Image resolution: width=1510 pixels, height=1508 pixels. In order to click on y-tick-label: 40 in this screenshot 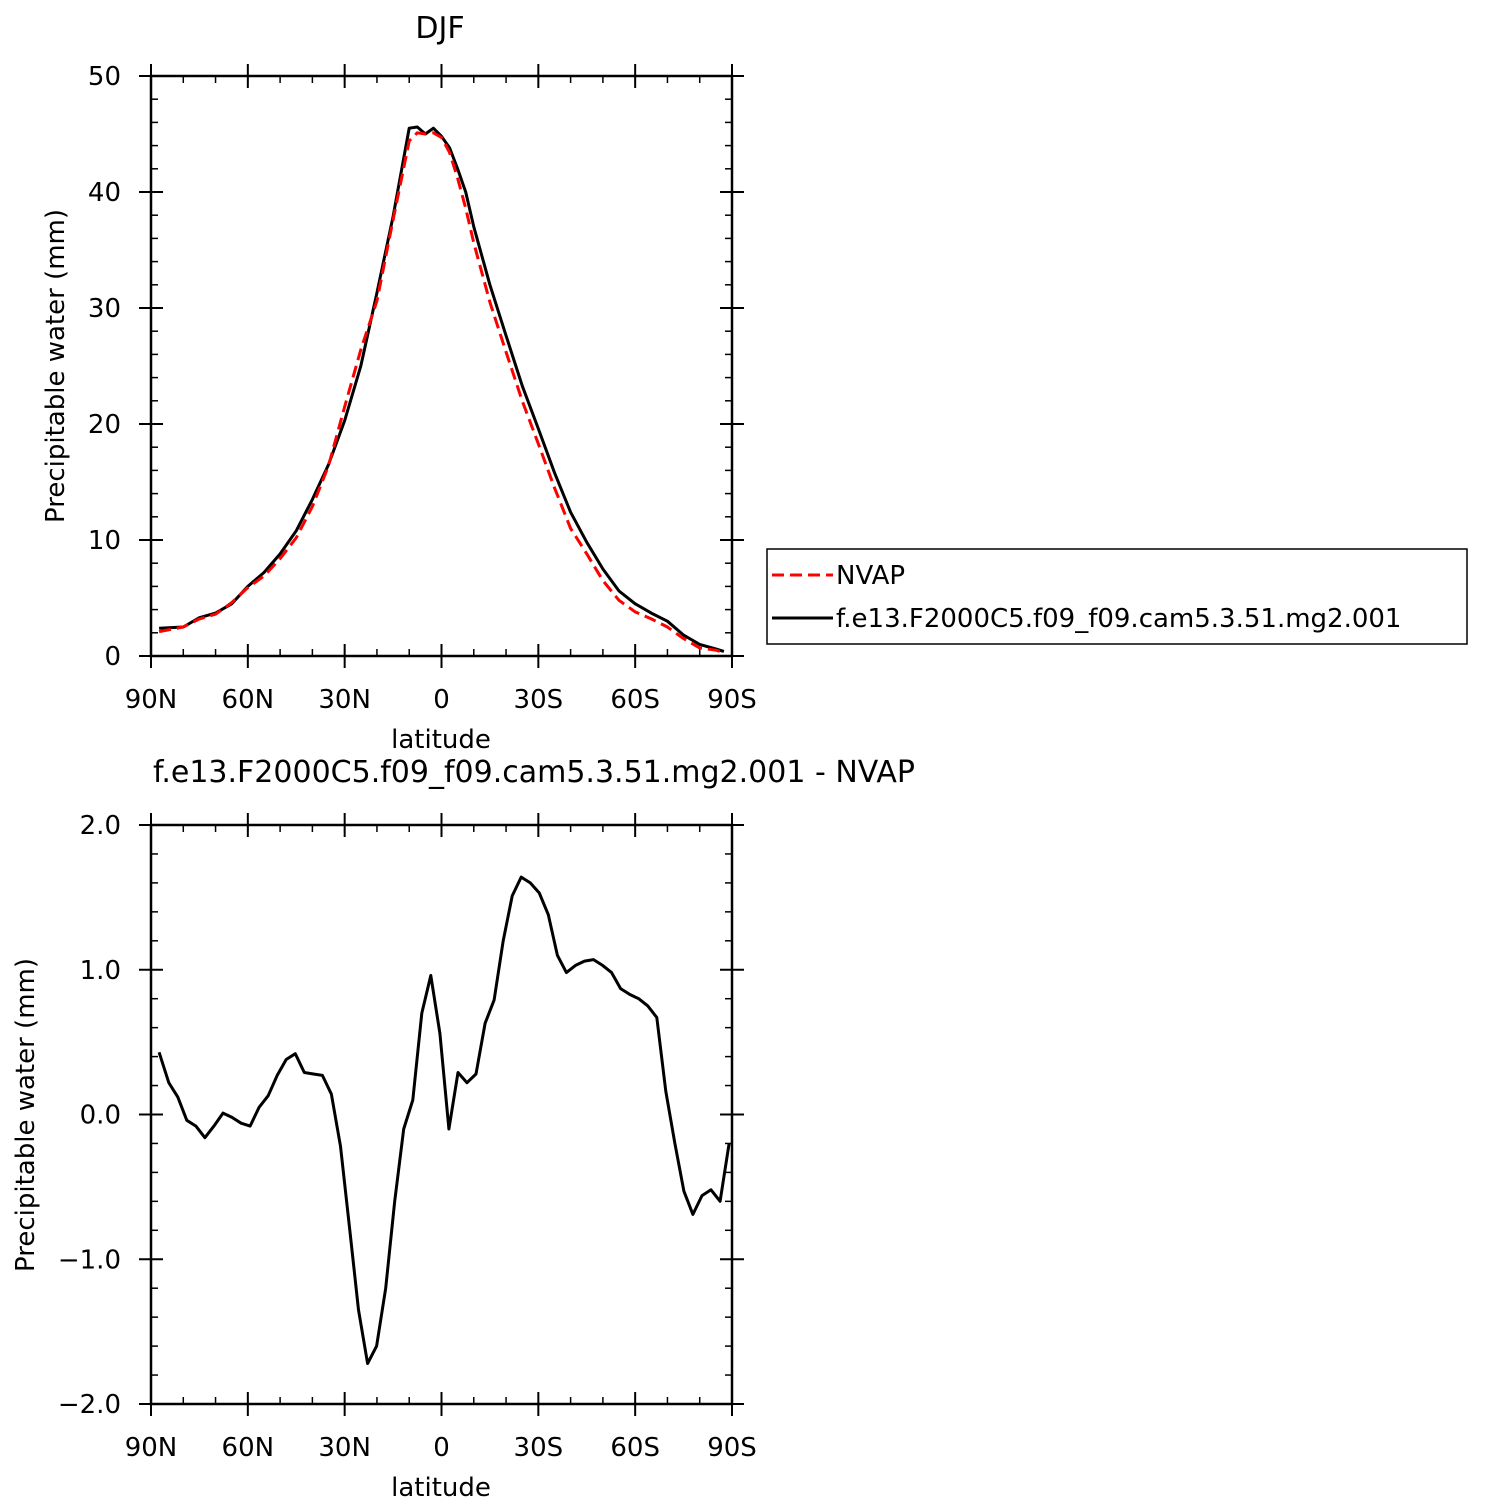, I will do `click(104, 193)`.